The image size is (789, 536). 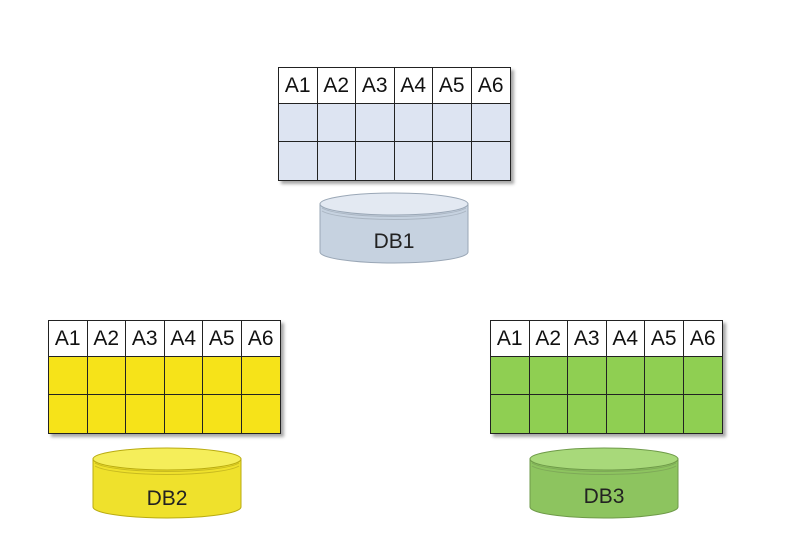 I want to click on db2-col-a6: A6, so click(x=260, y=339).